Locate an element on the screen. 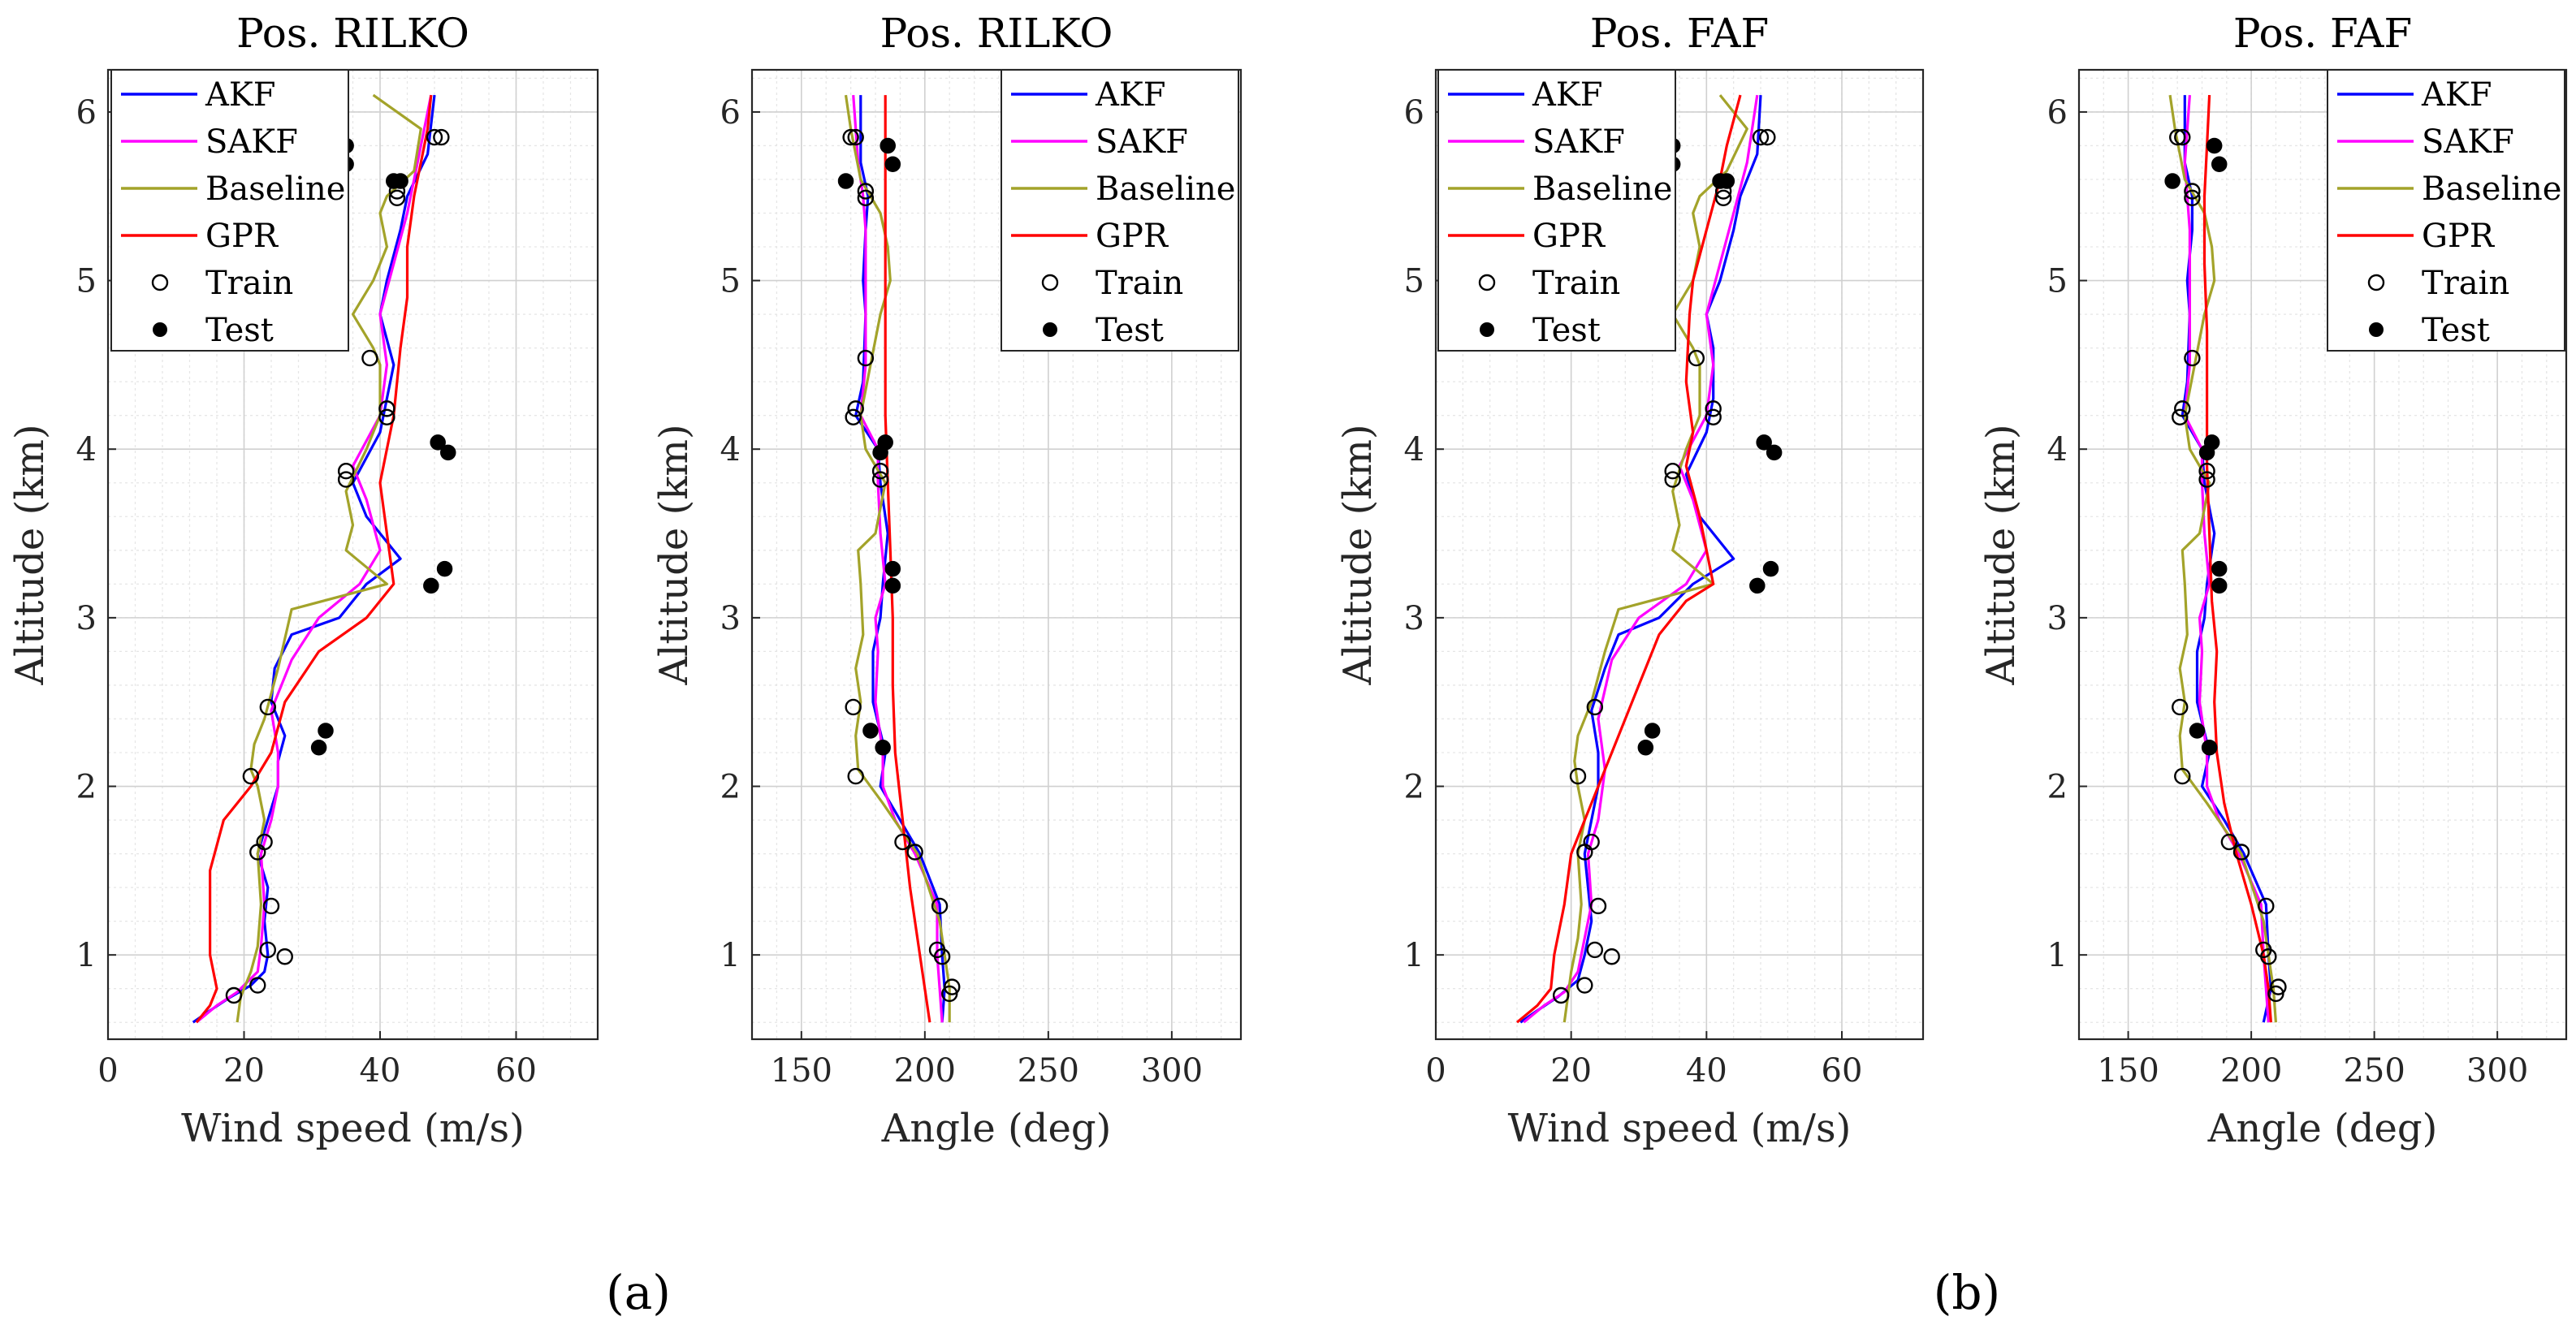  series-line-akf is located at coordinates (900, 559).